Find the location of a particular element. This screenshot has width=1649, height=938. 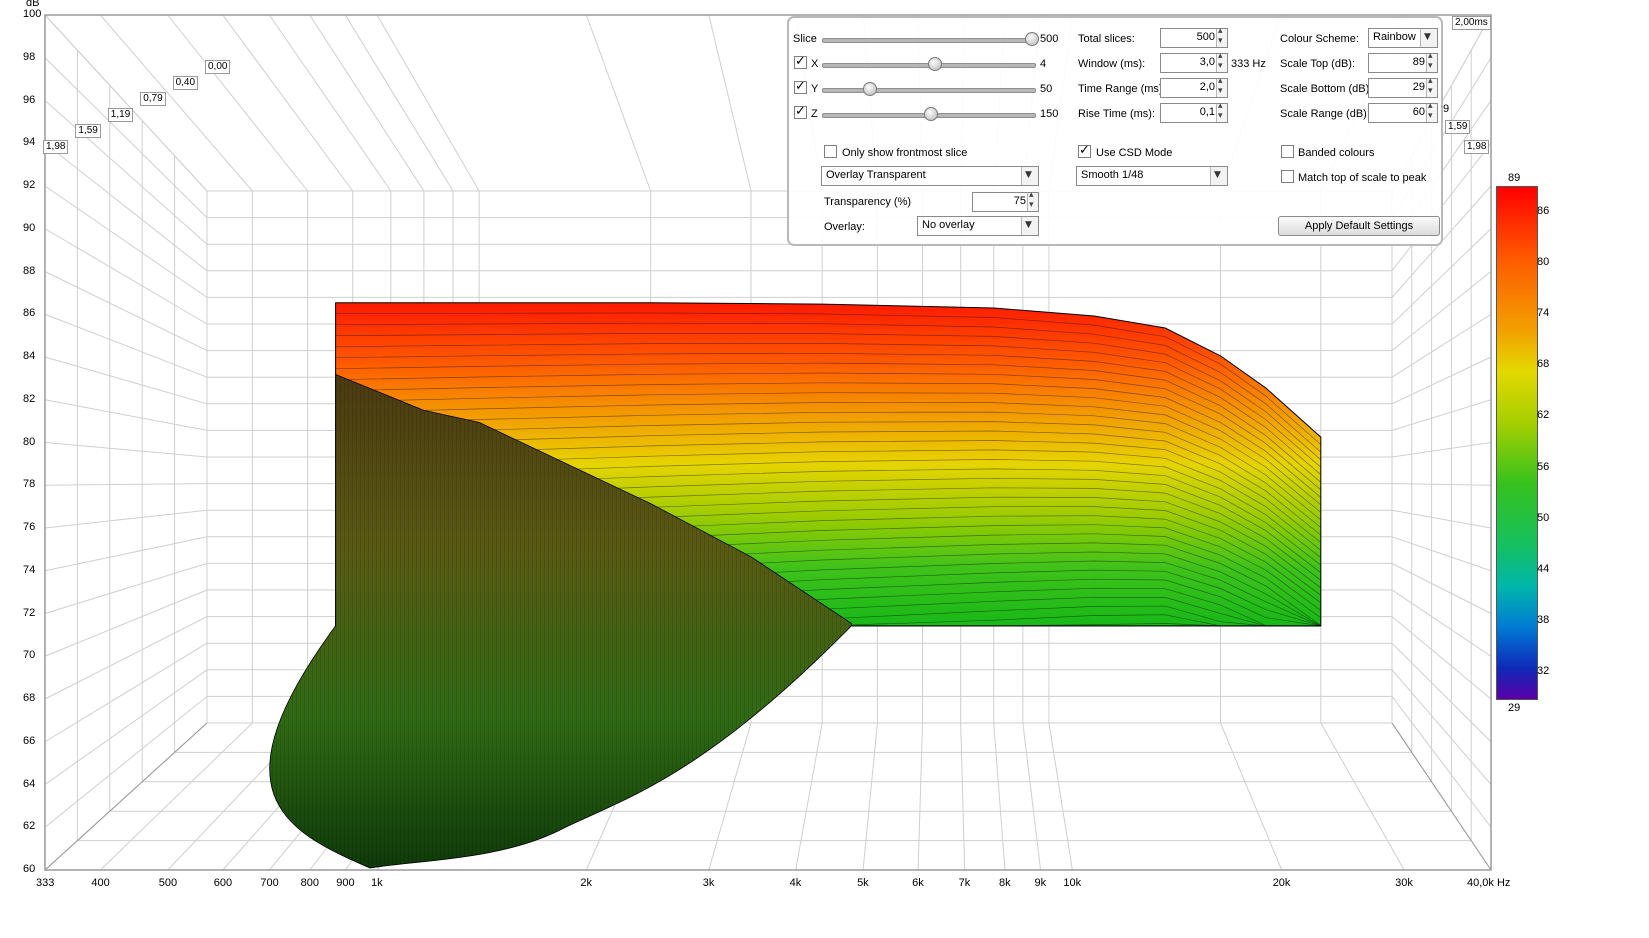

x-tick-label: 8k is located at coordinates (1004, 883).